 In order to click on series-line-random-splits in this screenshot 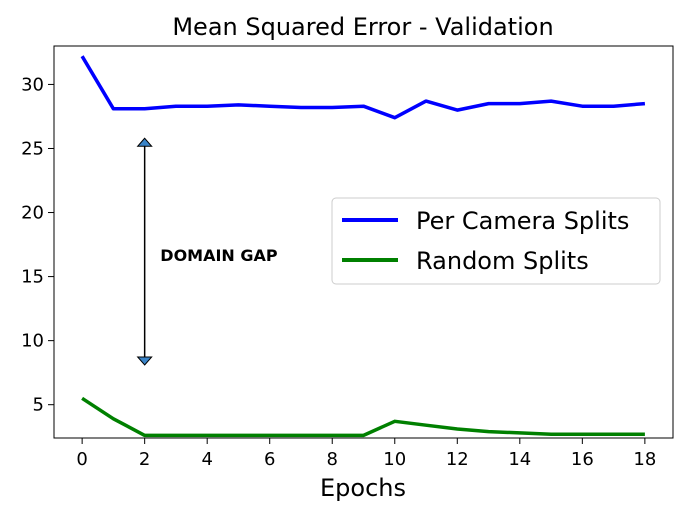, I will do `click(363, 417)`.